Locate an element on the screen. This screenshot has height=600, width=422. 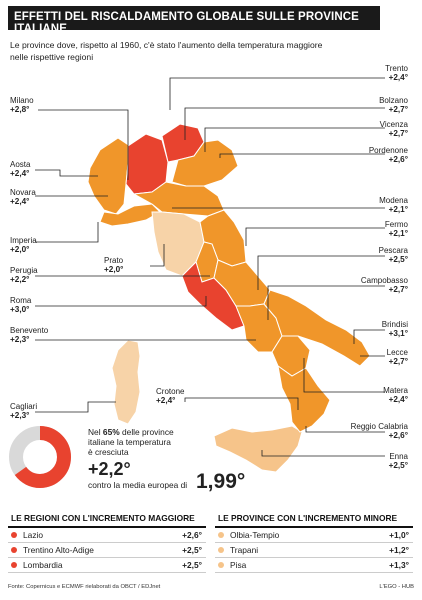
region-sardegna is located at coordinates (126, 382).